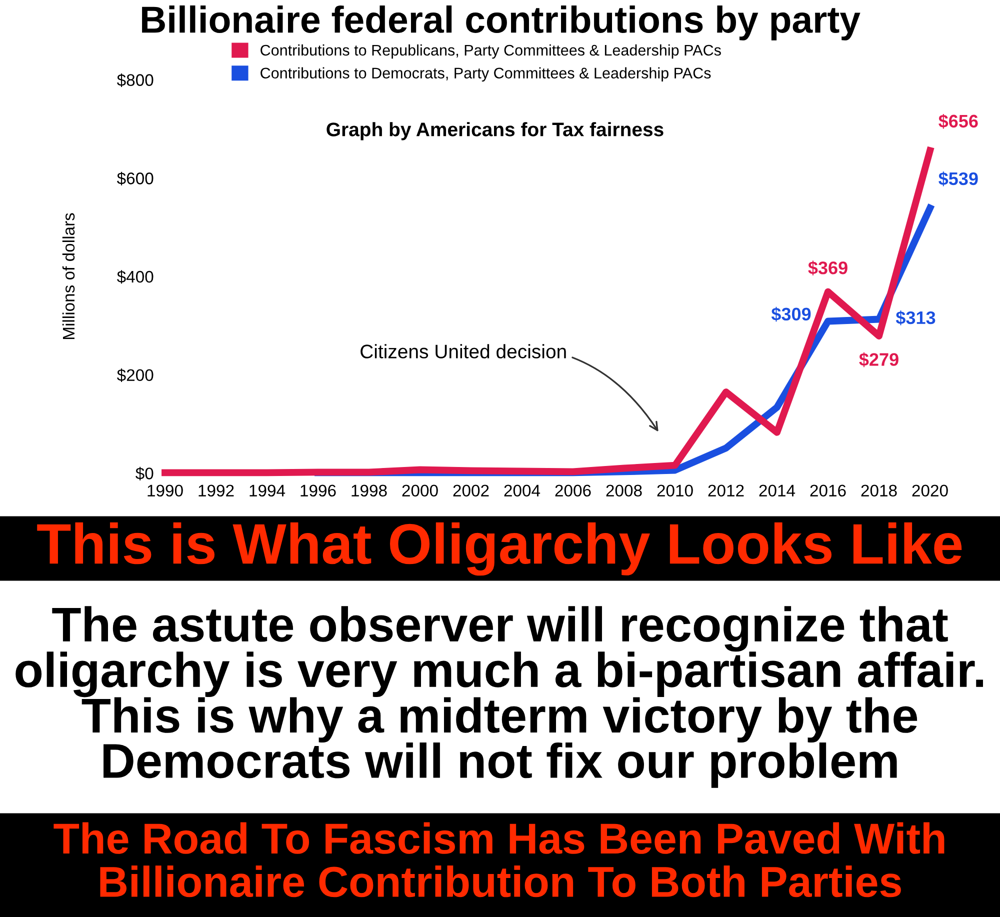 This screenshot has width=1000, height=917. What do you see at coordinates (145, 473) in the screenshot?
I see `y-tick-label: $0` at bounding box center [145, 473].